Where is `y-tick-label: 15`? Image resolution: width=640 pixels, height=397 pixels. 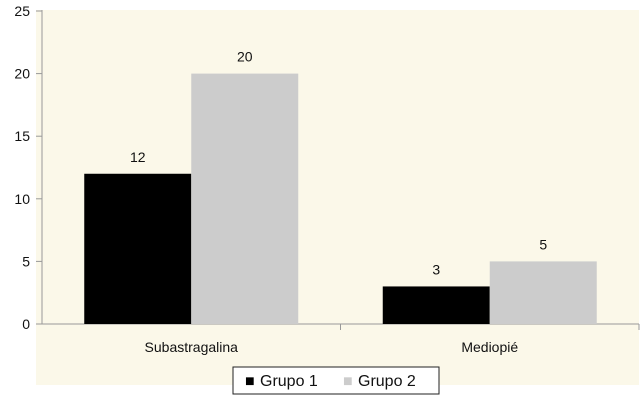
y-tick-label: 15 is located at coordinates (22, 136).